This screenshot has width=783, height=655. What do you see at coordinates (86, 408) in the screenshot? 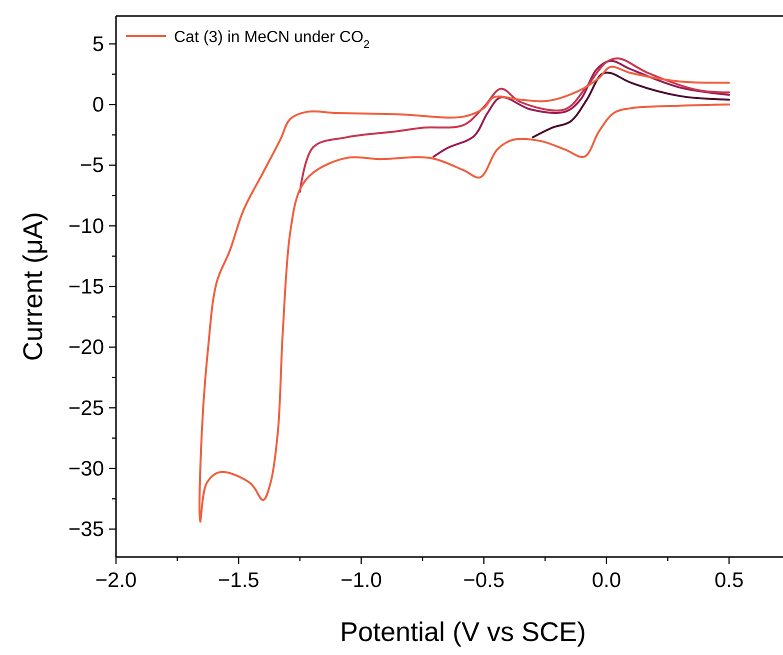
I see `y-tick-label: −25` at bounding box center [86, 408].